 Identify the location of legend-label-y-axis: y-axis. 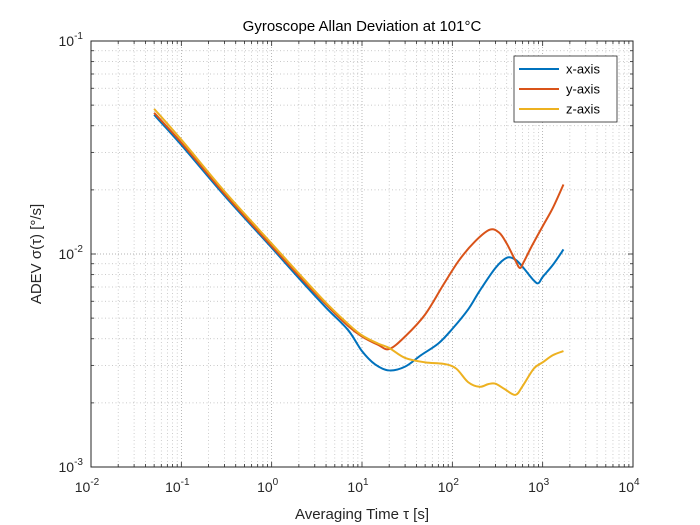
(583, 89).